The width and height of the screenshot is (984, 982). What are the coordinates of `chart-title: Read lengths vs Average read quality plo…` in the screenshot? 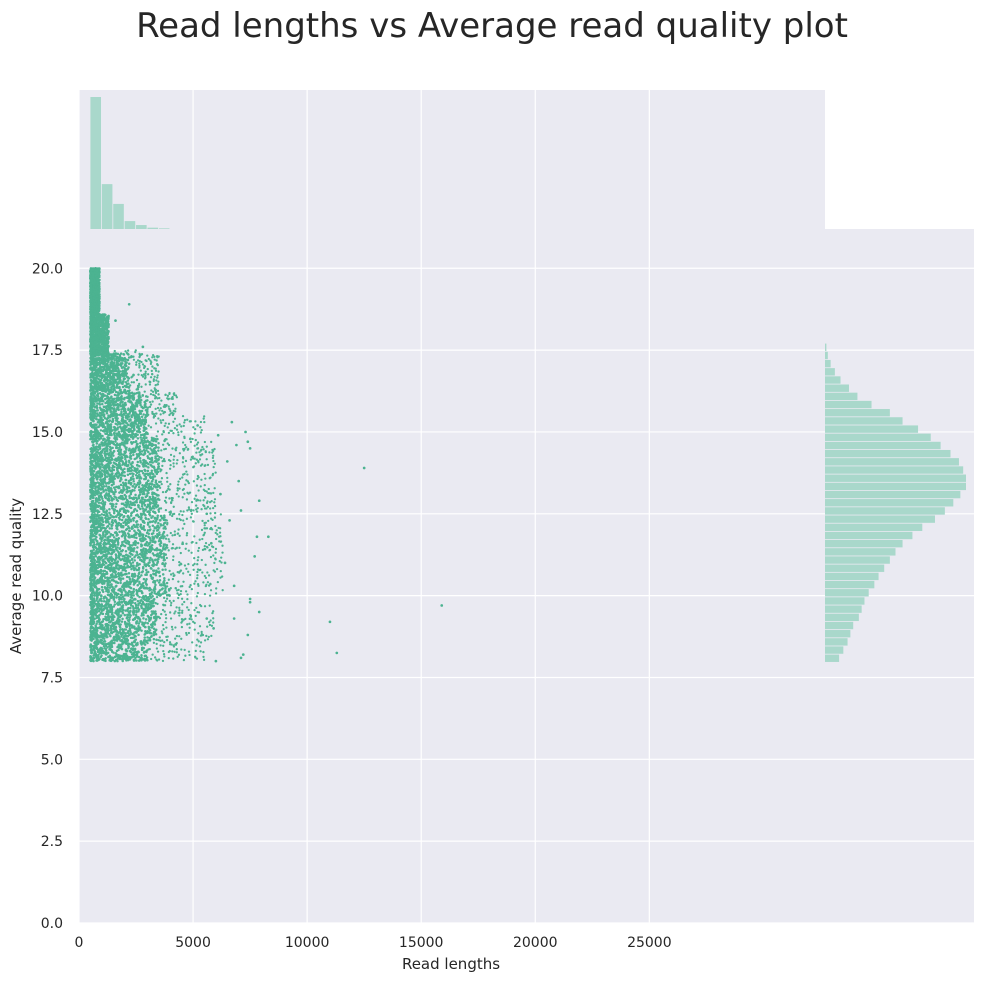 It's located at (492, 26).